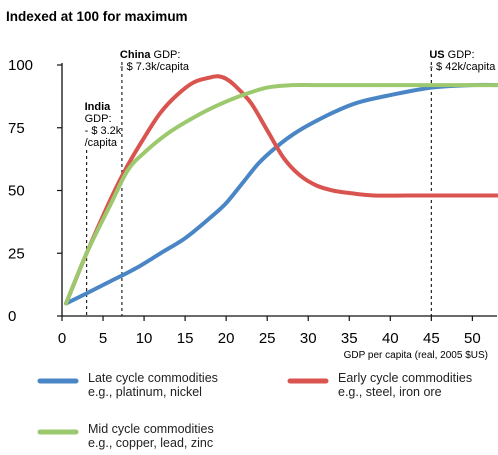 Image resolution: width=498 pixels, height=455 pixels. I want to click on x-tick-label: 20, so click(226, 338).